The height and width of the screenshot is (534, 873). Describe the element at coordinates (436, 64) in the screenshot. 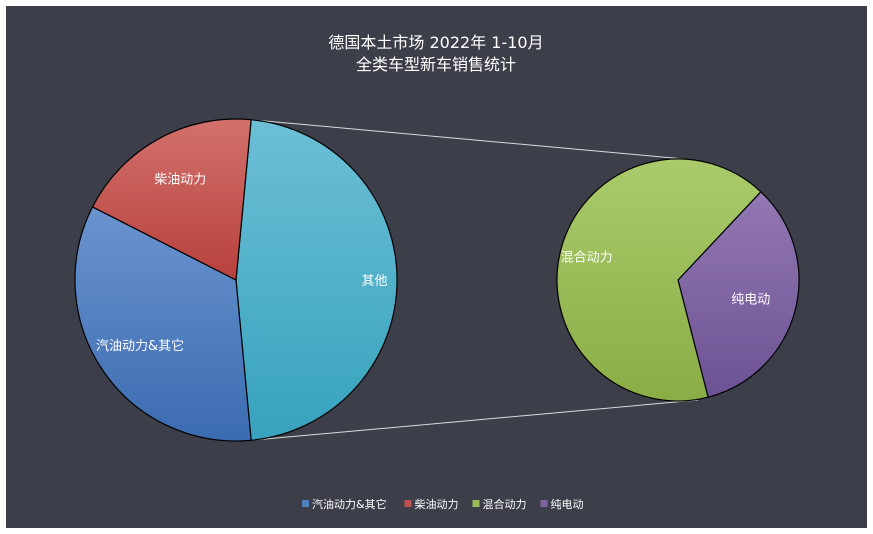

I see `chart-title-line-2: 全类车型新车销售统计` at that location.